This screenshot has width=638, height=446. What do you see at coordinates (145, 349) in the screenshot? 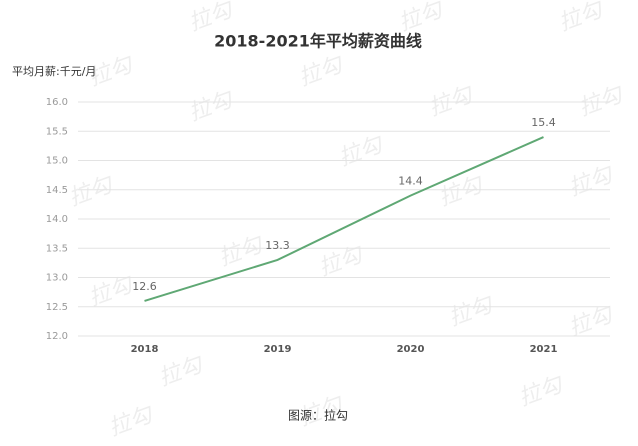
I see `x-tick-label: 2018` at bounding box center [145, 349].